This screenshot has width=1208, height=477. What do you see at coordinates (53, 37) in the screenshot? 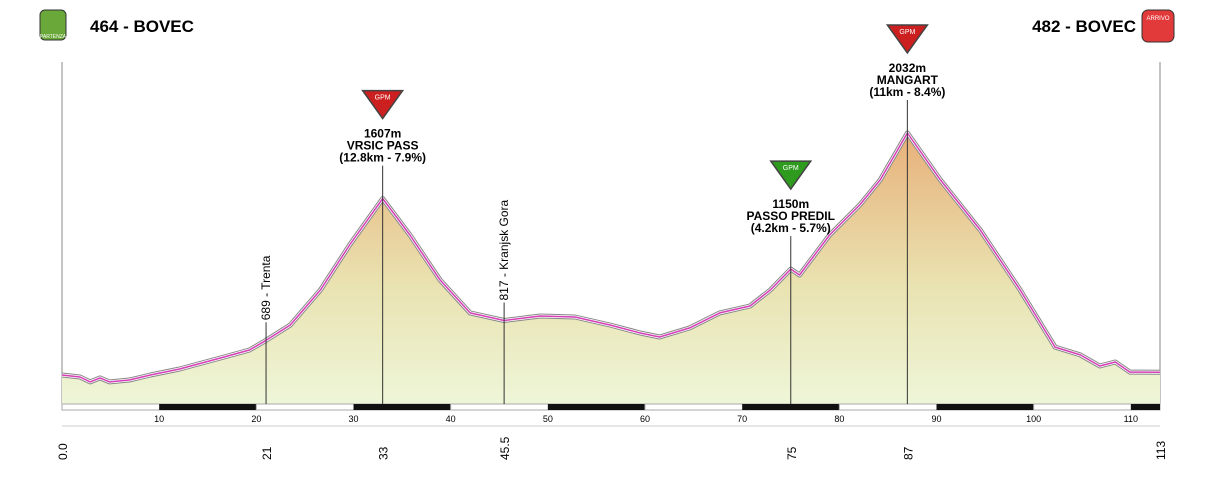
I see `start-badge: PARTENZA` at bounding box center [53, 37].